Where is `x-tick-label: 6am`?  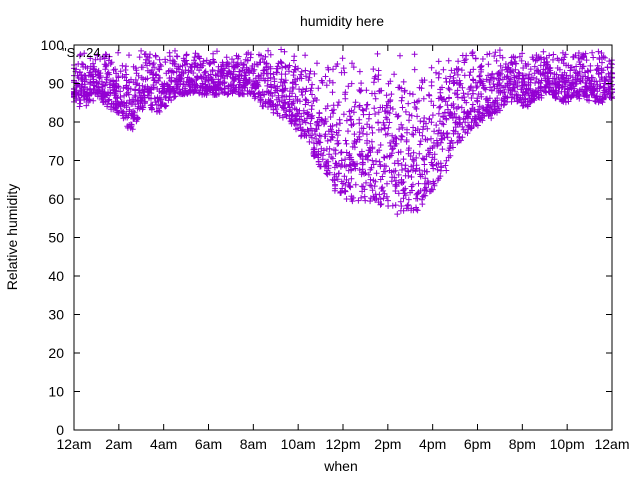
x-tick-label: 6am is located at coordinates (208, 444).